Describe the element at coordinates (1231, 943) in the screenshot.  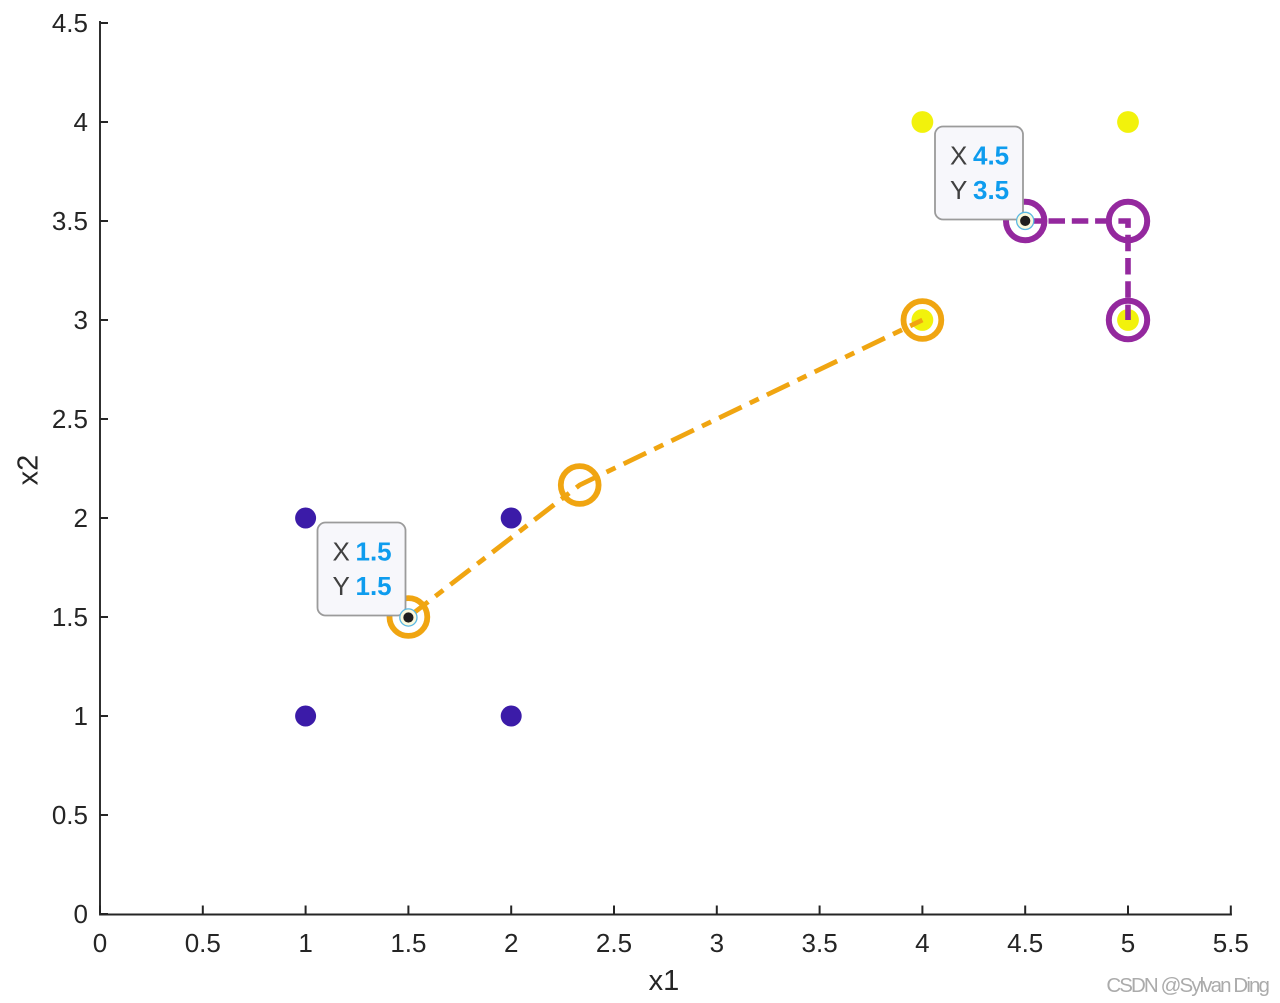
I see `svg-text: 5.5` at that location.